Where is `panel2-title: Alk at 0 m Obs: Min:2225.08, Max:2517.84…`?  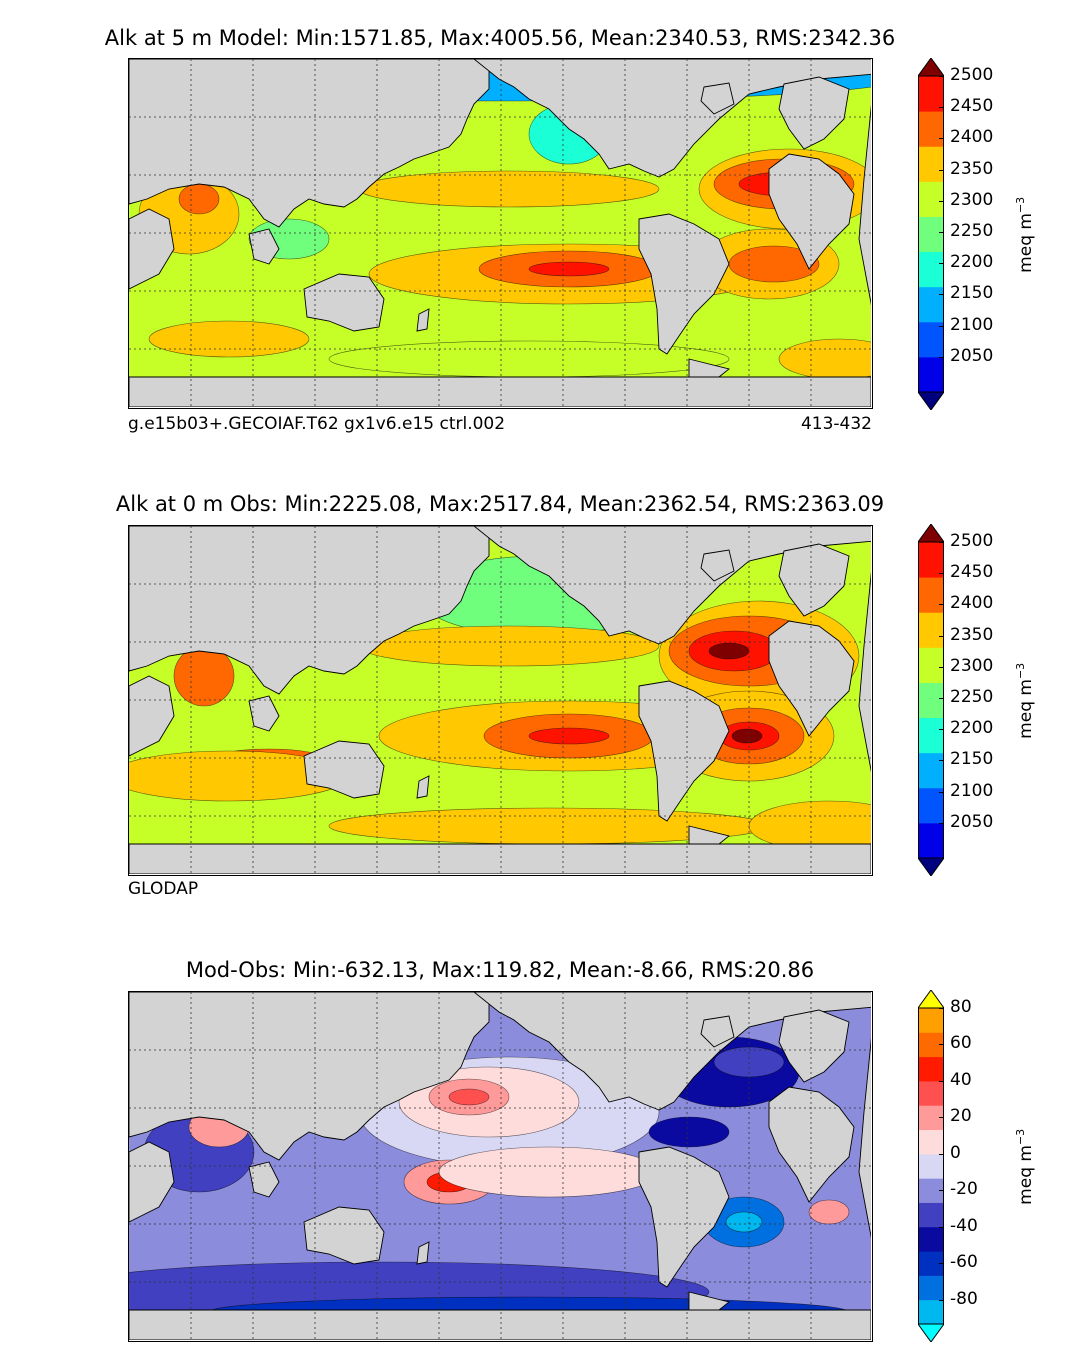 panel2-title: Alk at 0 m Obs: Min:2225.08, Max:2517.84… is located at coordinates (500, 504).